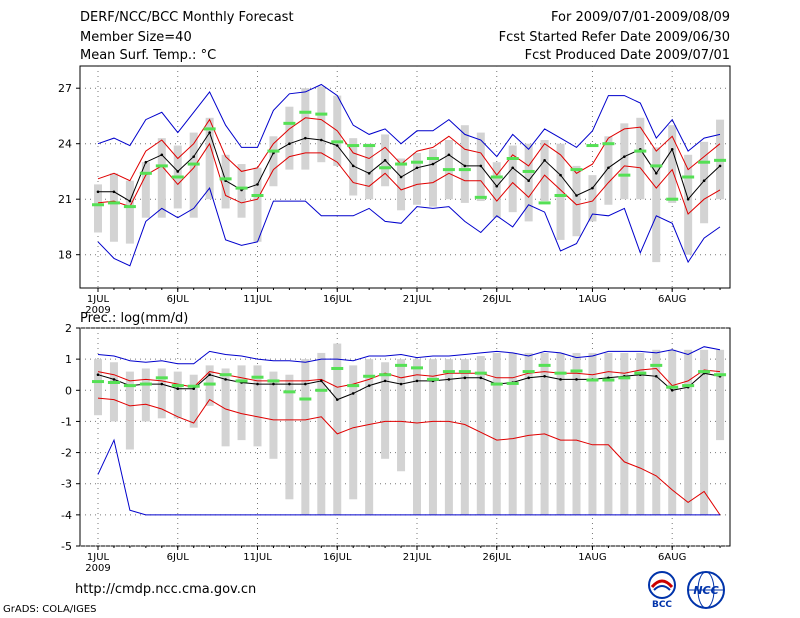  What do you see at coordinates (257, 557) in the screenshot?
I see `precip-xtick-label: 11JUL` at bounding box center [257, 557].